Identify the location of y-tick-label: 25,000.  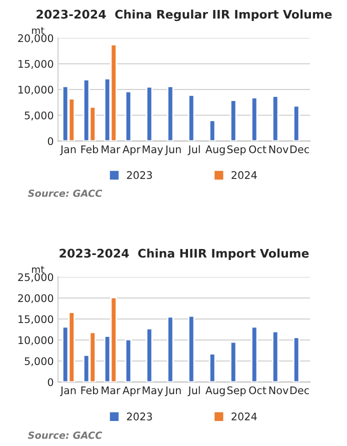
(36, 277).